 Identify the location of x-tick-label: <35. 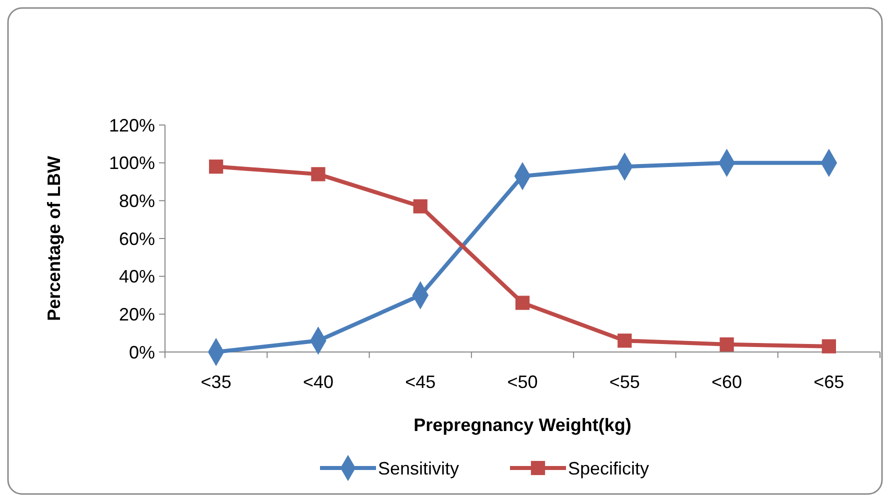
(216, 382).